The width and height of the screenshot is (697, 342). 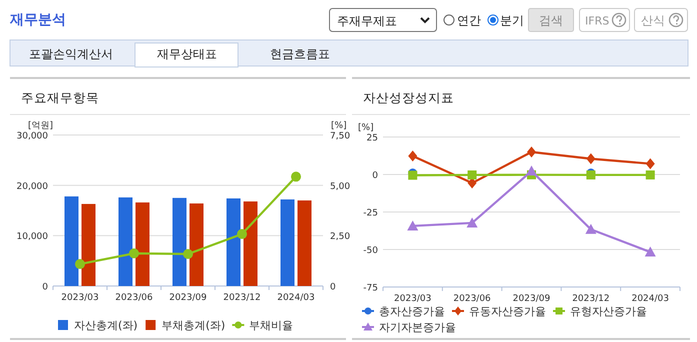 What do you see at coordinates (71, 54) in the screenshot?
I see `text: 포괄손익계산서` at bounding box center [71, 54].